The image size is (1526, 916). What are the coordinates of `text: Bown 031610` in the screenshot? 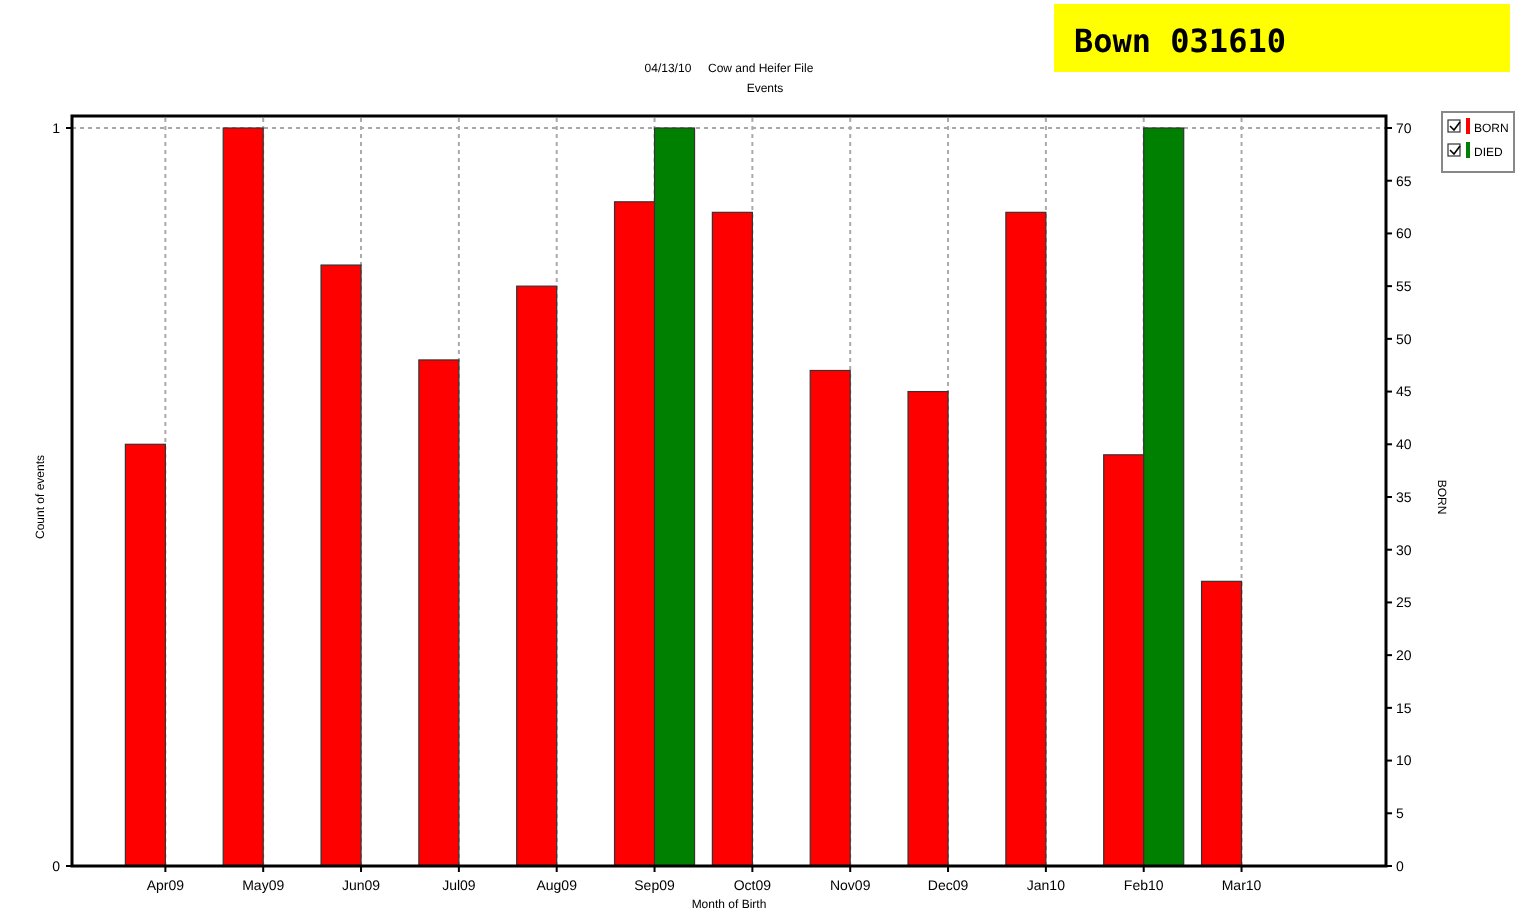 It's located at (1180, 41).